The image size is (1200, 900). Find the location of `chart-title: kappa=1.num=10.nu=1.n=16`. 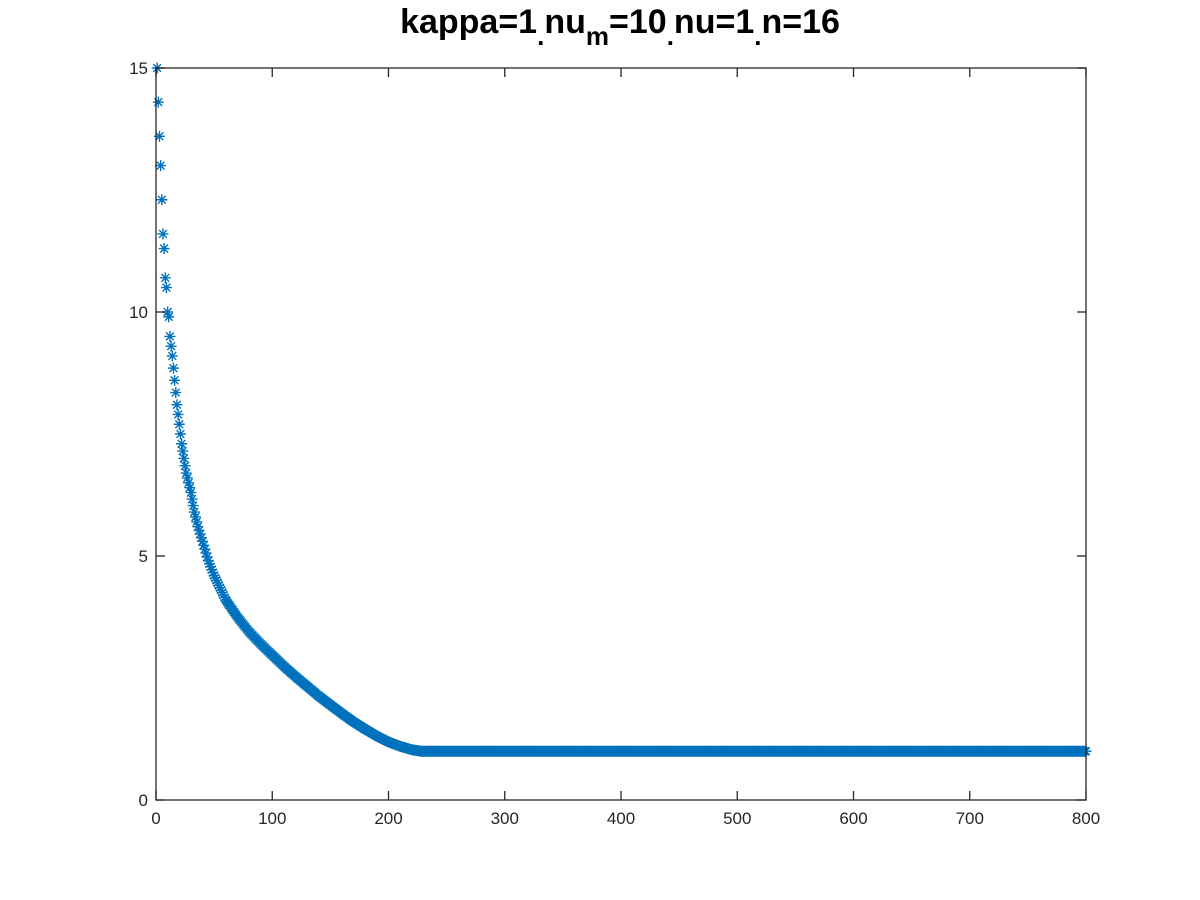

chart-title: kappa=1.num=10.nu=1.n=16 is located at coordinates (620, 27).